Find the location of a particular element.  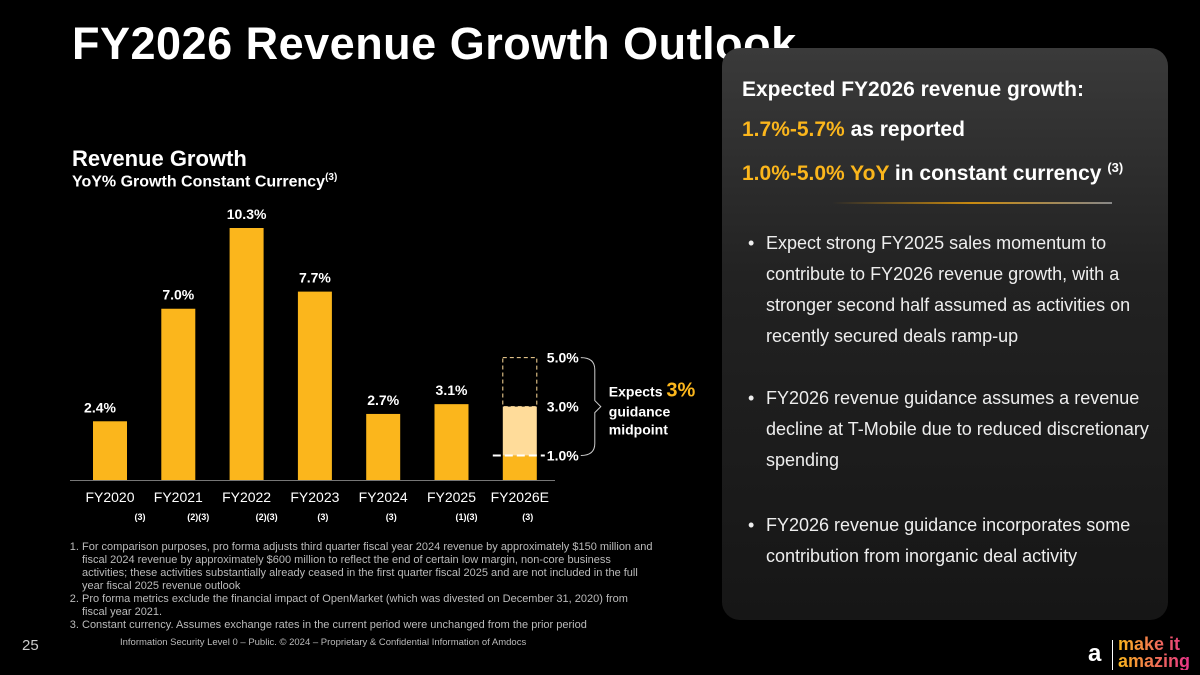

guidance-high-label: 5.0% is located at coordinates (563, 358).